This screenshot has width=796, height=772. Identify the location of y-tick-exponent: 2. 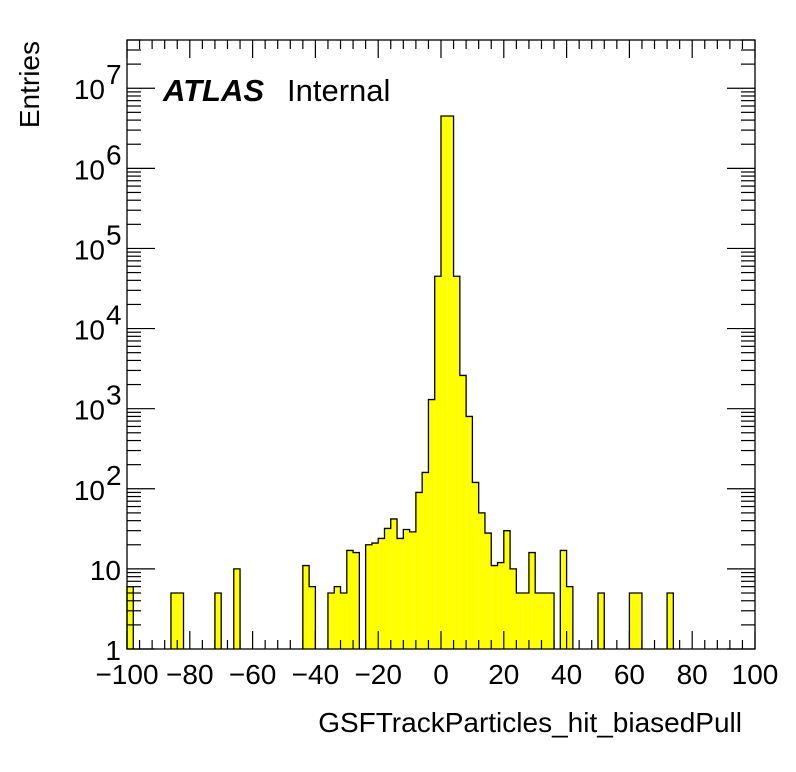
(114, 475).